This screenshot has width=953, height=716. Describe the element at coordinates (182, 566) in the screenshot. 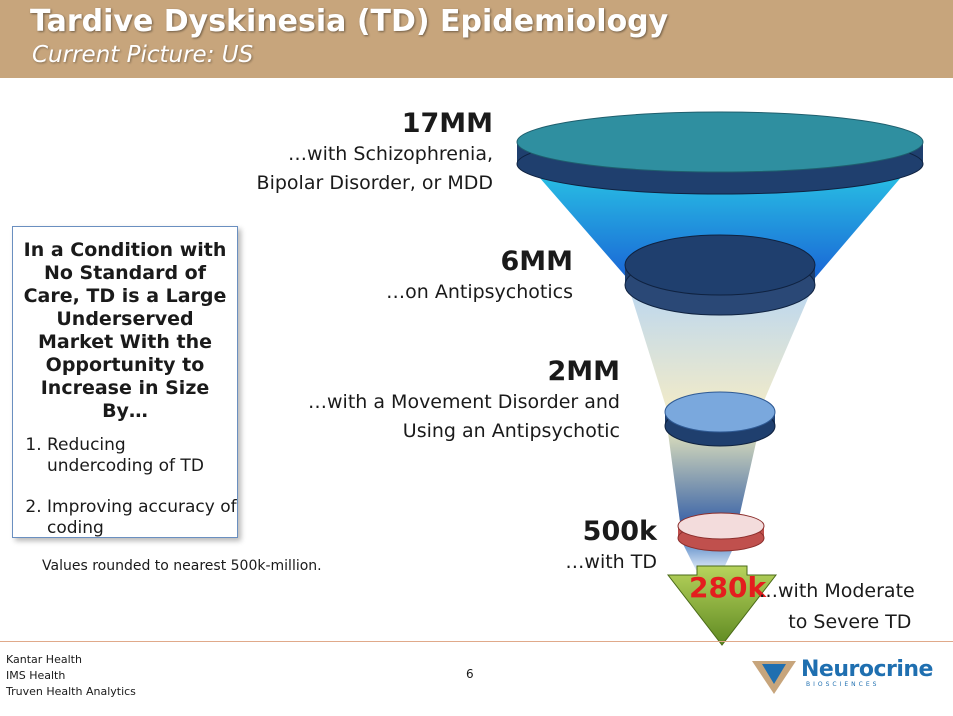

I see `rounding-note: Values rounded to nearest 500k-million.` at that location.